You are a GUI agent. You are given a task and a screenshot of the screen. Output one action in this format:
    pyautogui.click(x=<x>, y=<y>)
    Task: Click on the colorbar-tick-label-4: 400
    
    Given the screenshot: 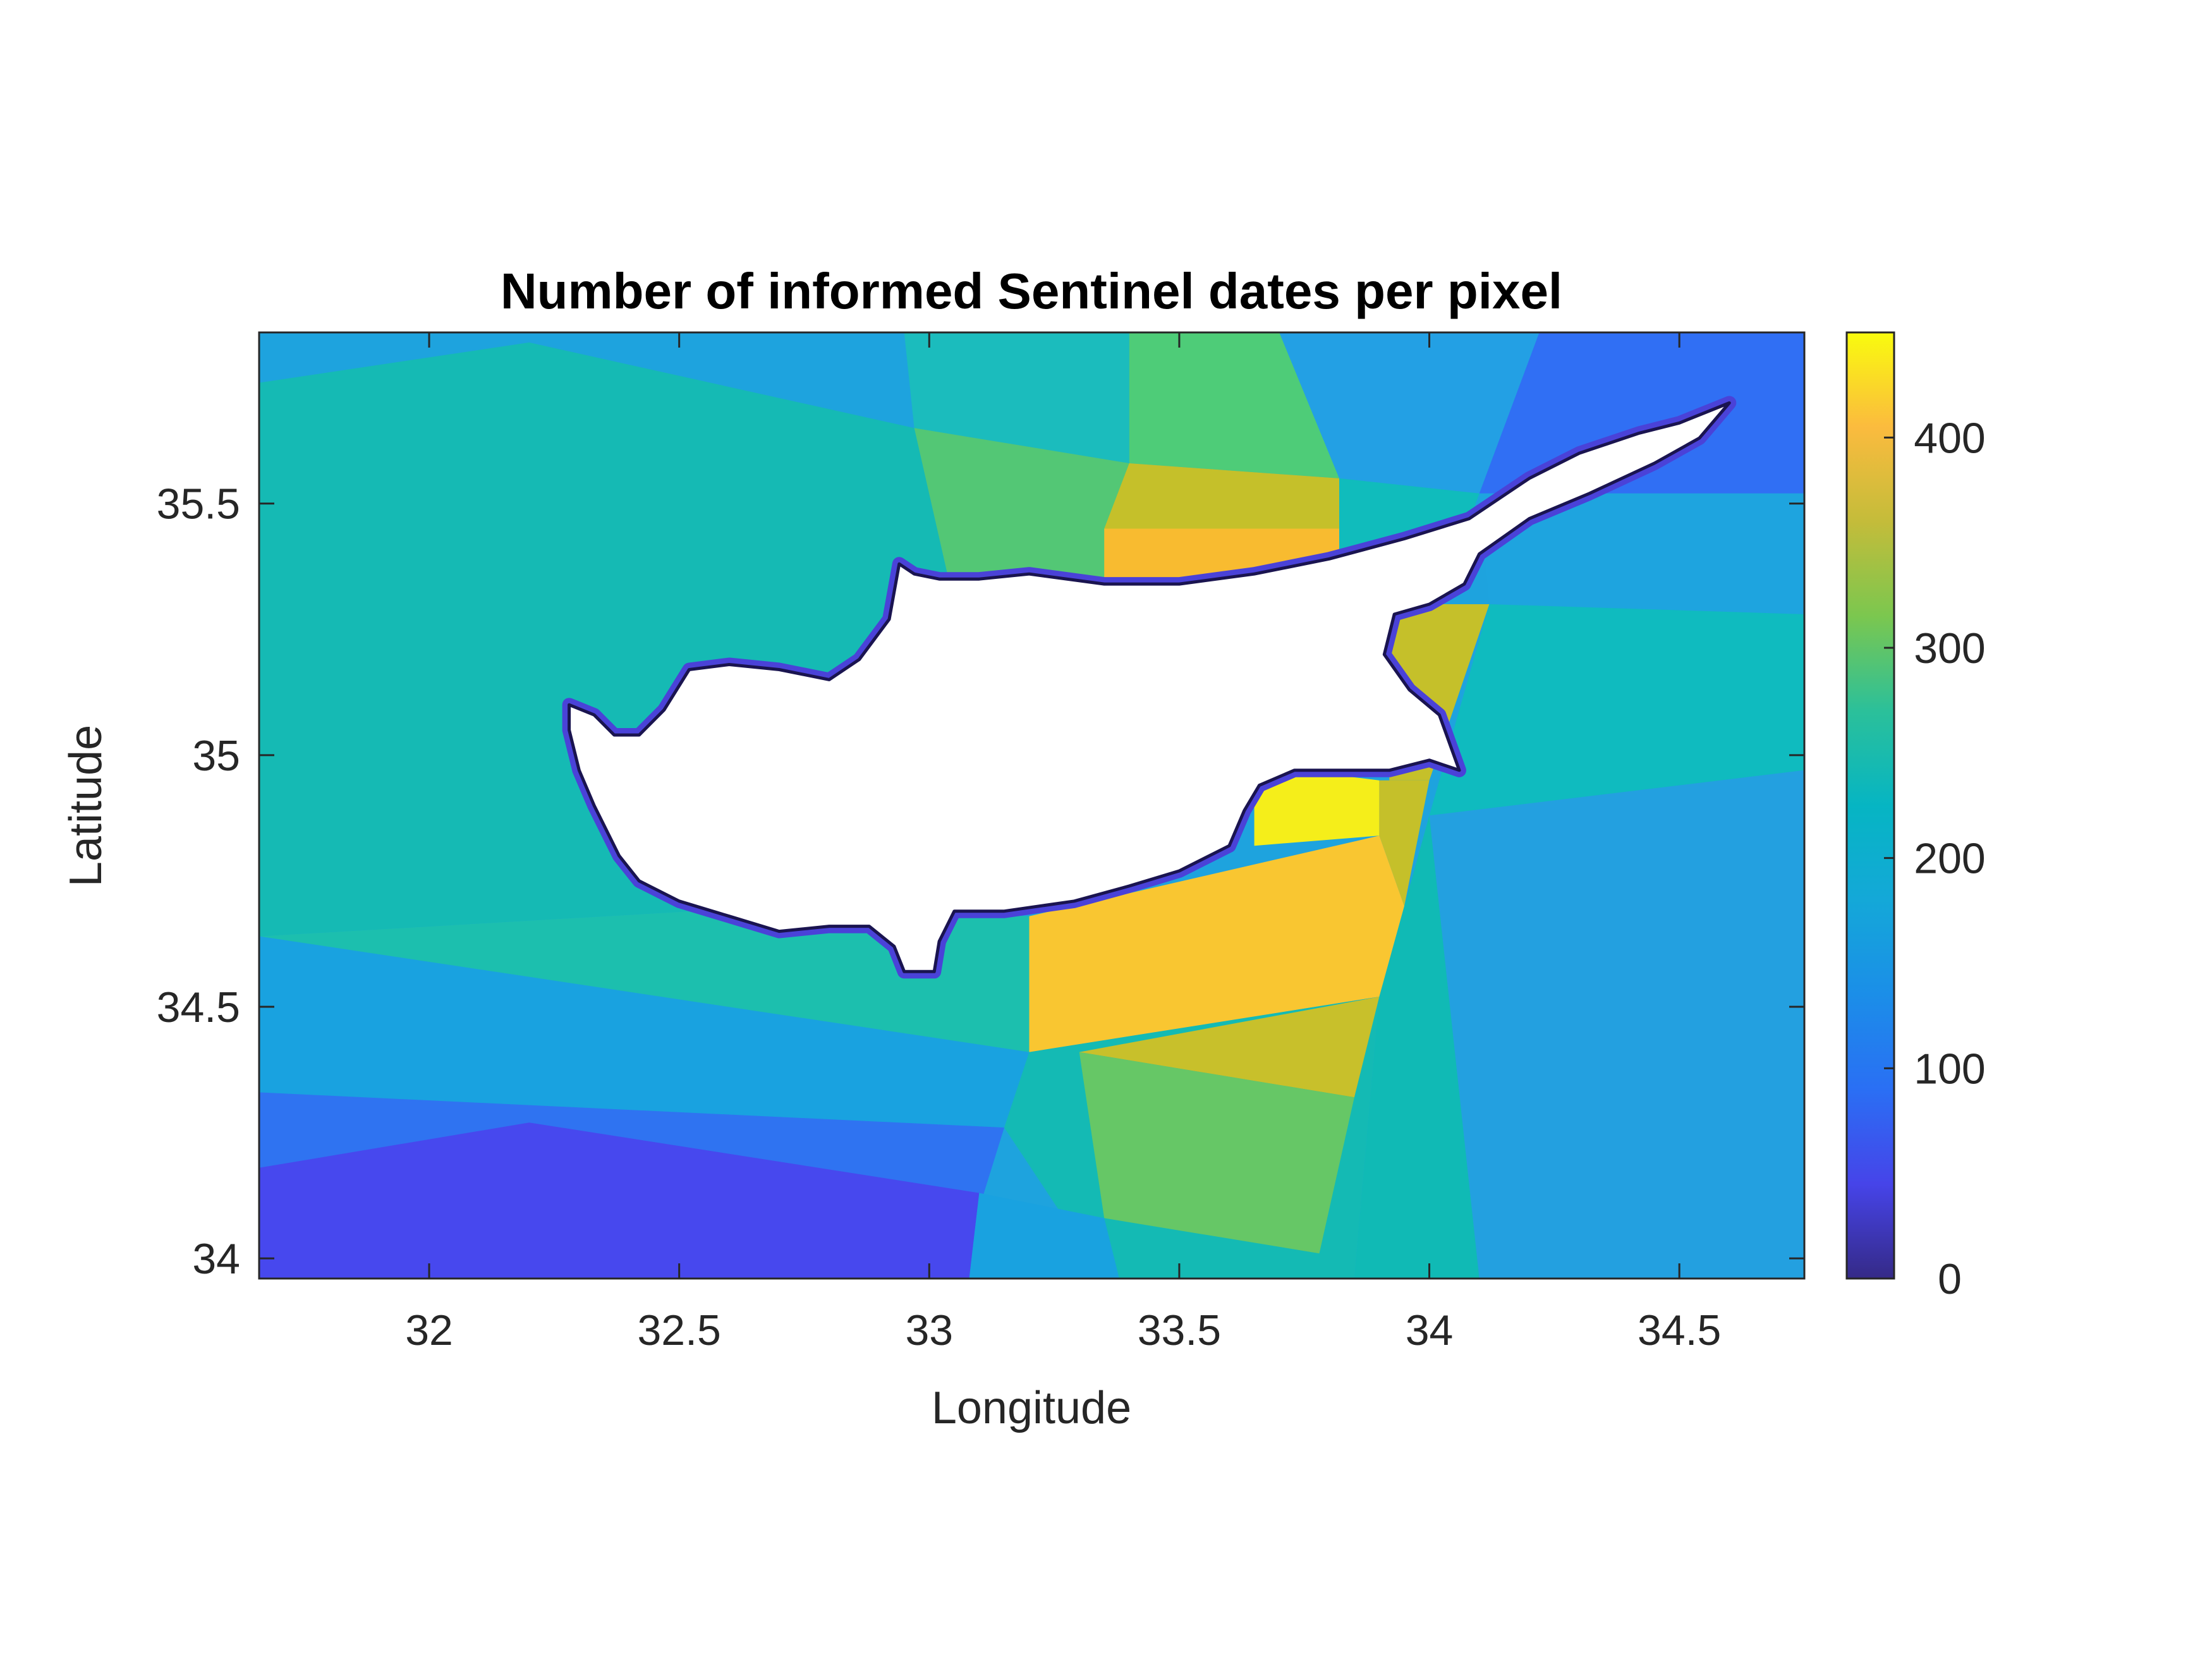 What is the action you would take?
    pyautogui.click(x=1950, y=438)
    